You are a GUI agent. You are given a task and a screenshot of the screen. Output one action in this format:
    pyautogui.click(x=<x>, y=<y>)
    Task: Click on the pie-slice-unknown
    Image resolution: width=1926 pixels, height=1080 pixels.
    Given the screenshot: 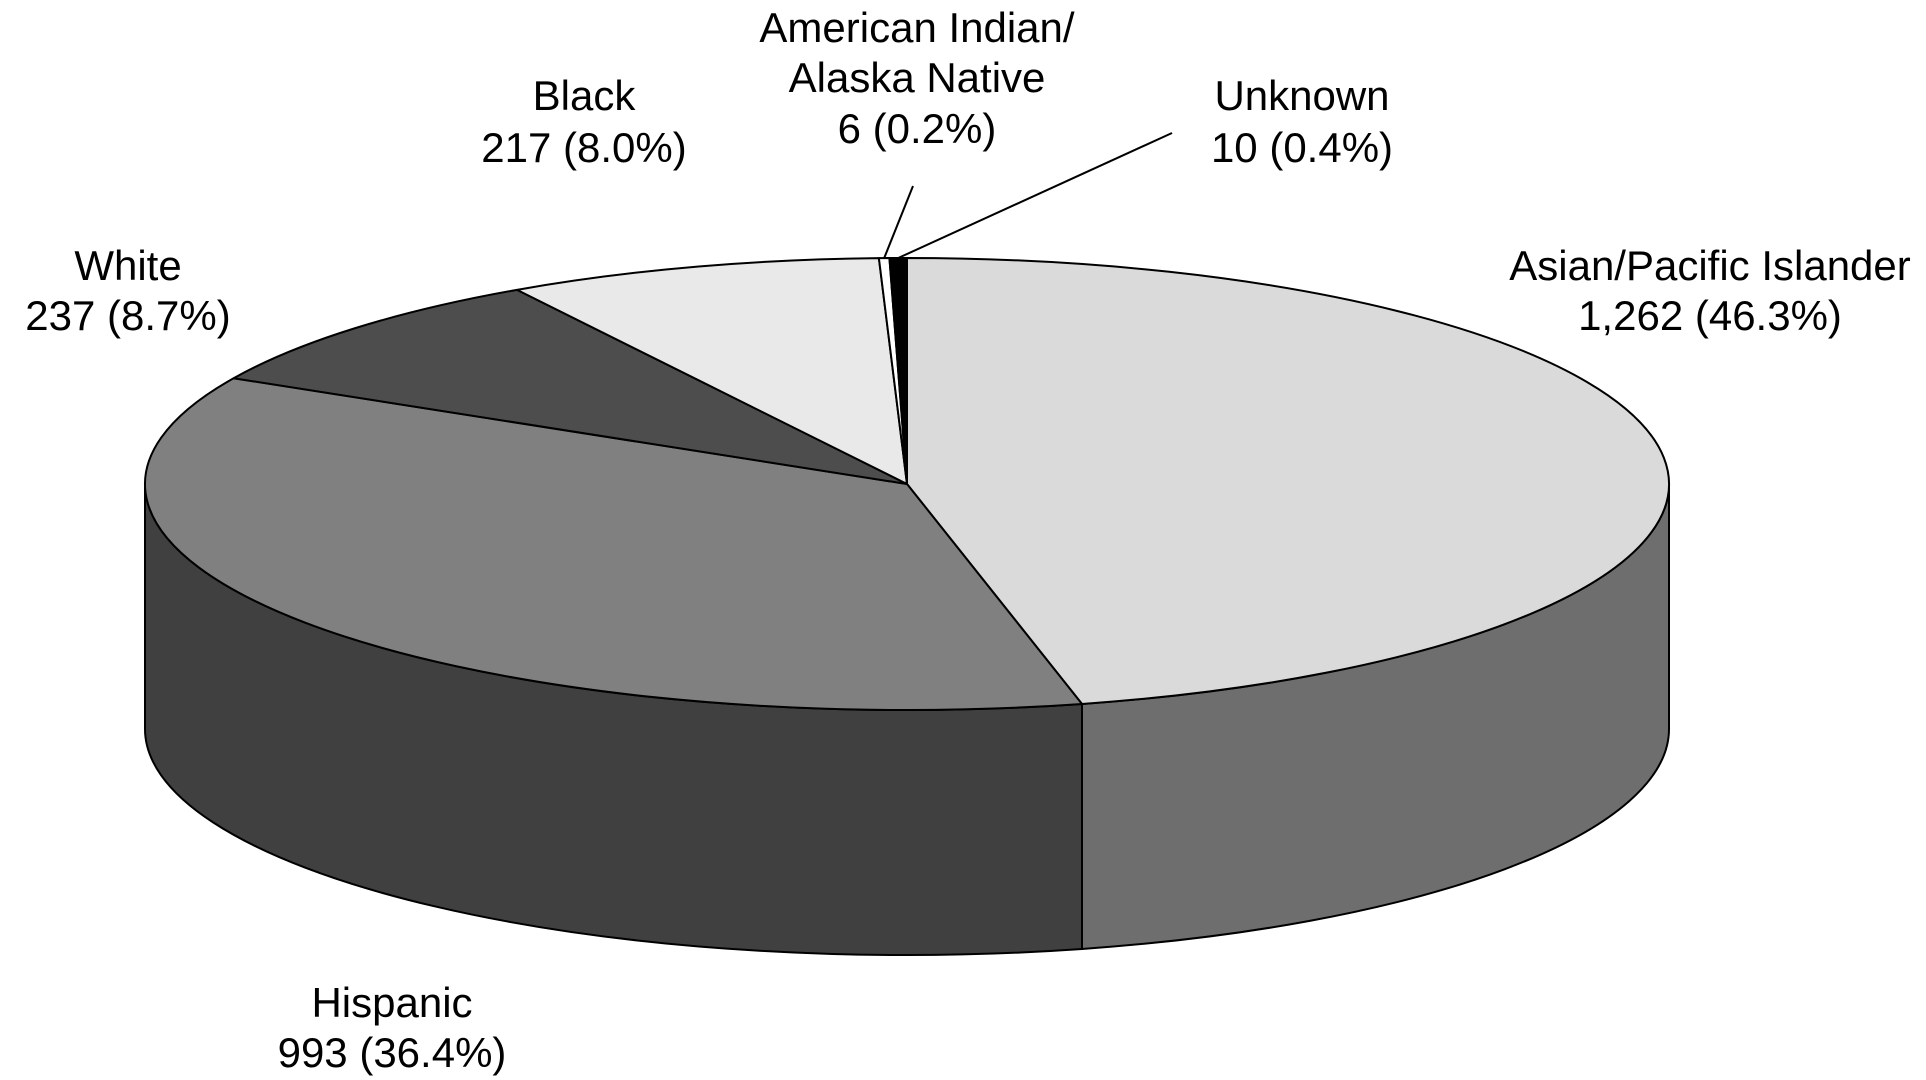 What is the action you would take?
    pyautogui.click(x=898, y=370)
    